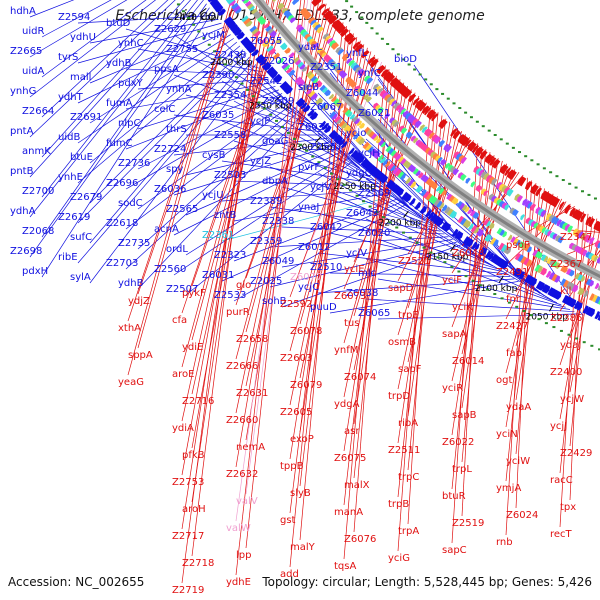  I want to click on gene-label: recT, so click(561, 534).